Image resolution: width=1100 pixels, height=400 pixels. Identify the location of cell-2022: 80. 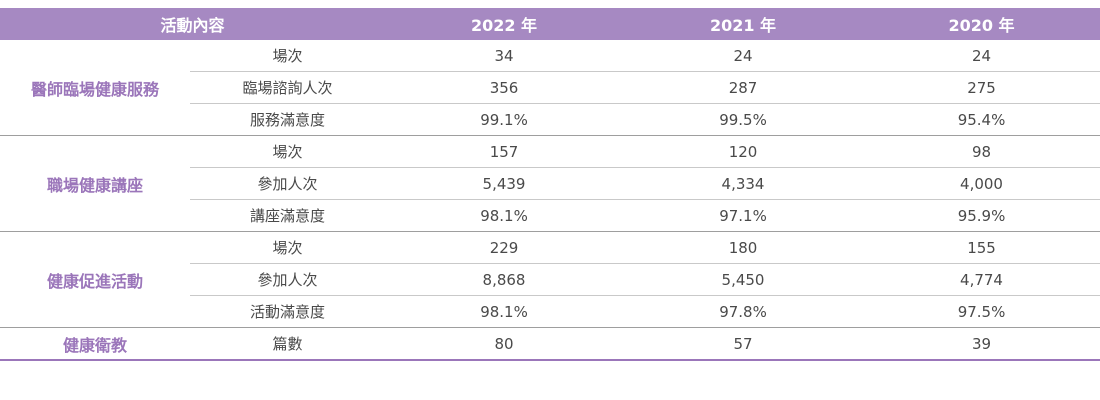
(504, 344).